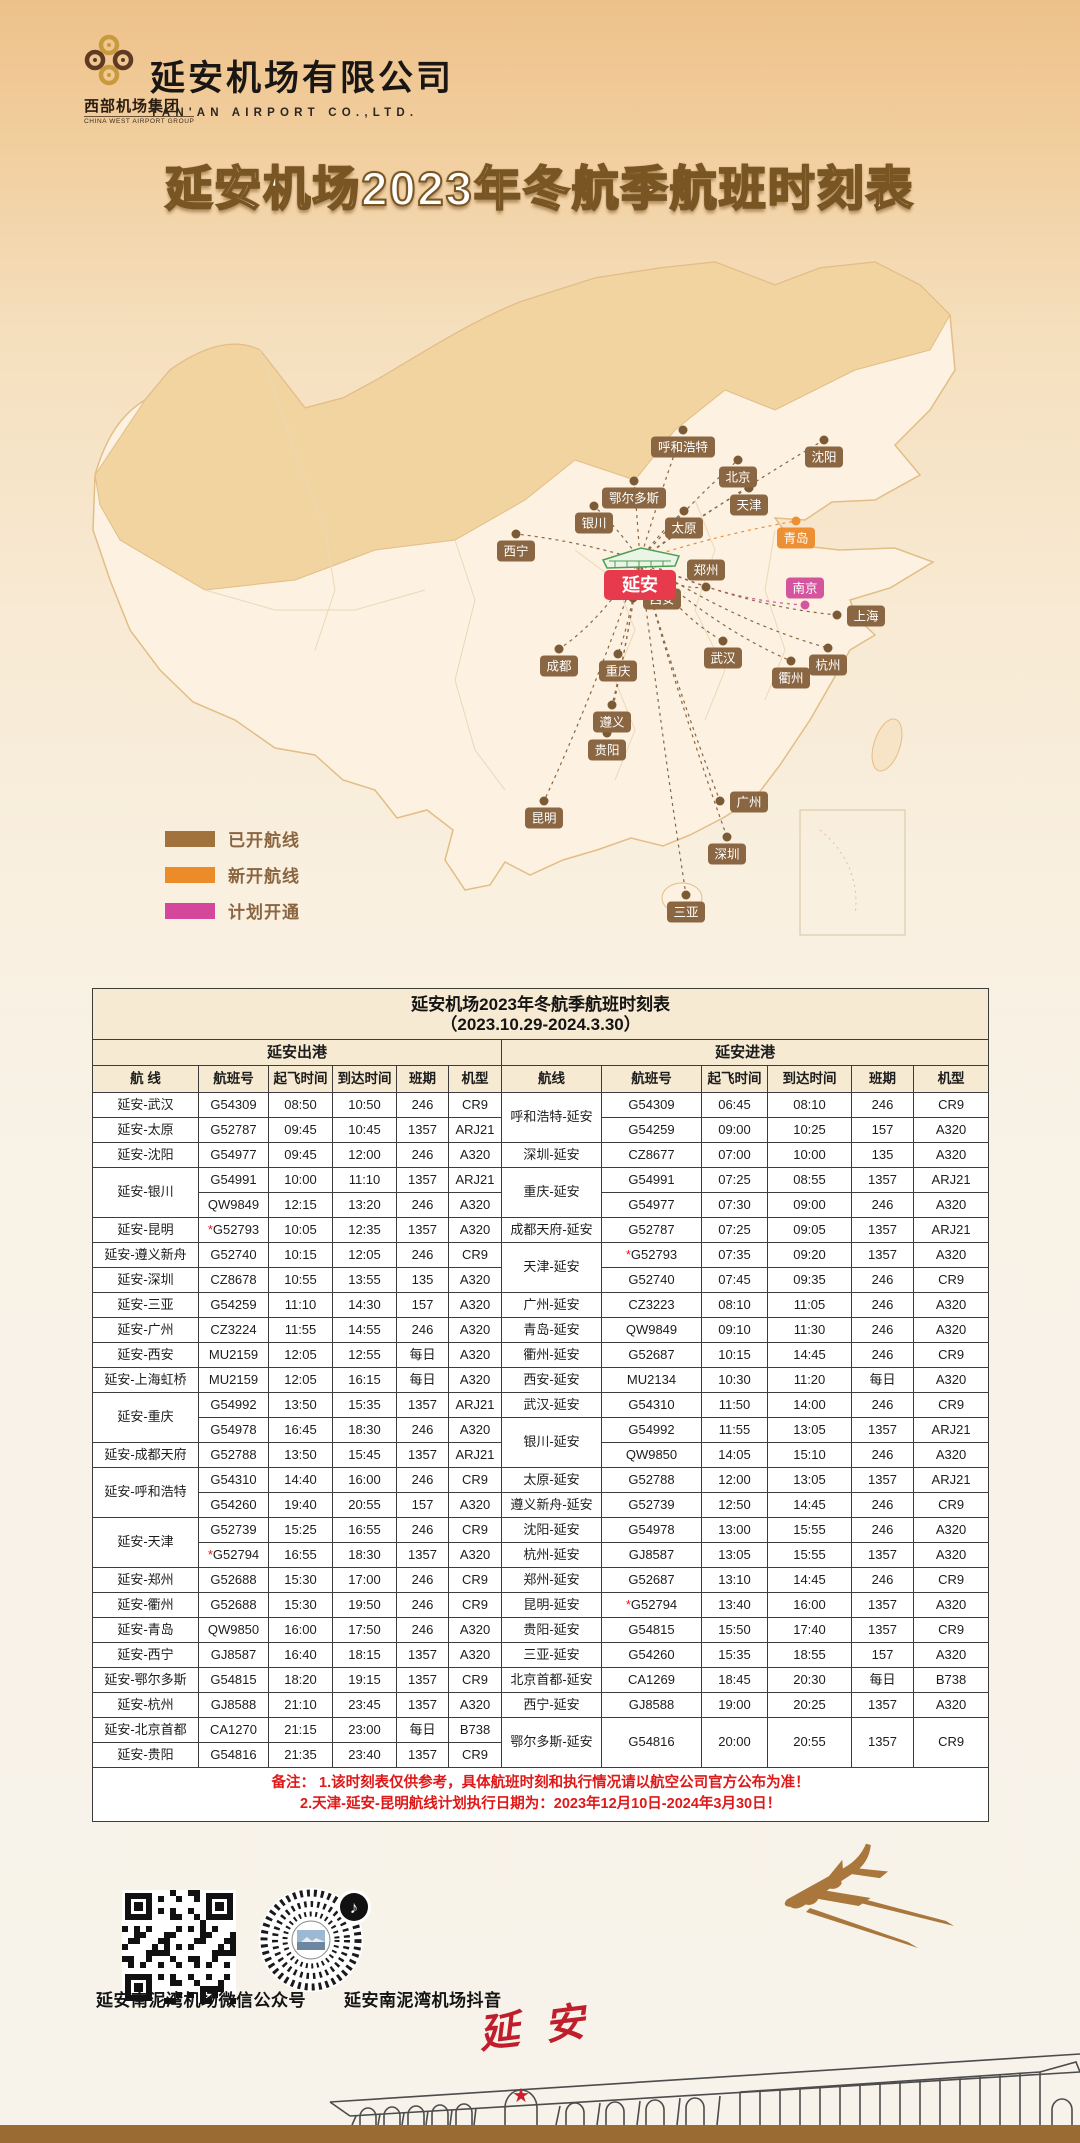 This screenshot has width=1080, height=2143. Describe the element at coordinates (651, 1079) in the screenshot. I see `column-header: 航班号` at that location.